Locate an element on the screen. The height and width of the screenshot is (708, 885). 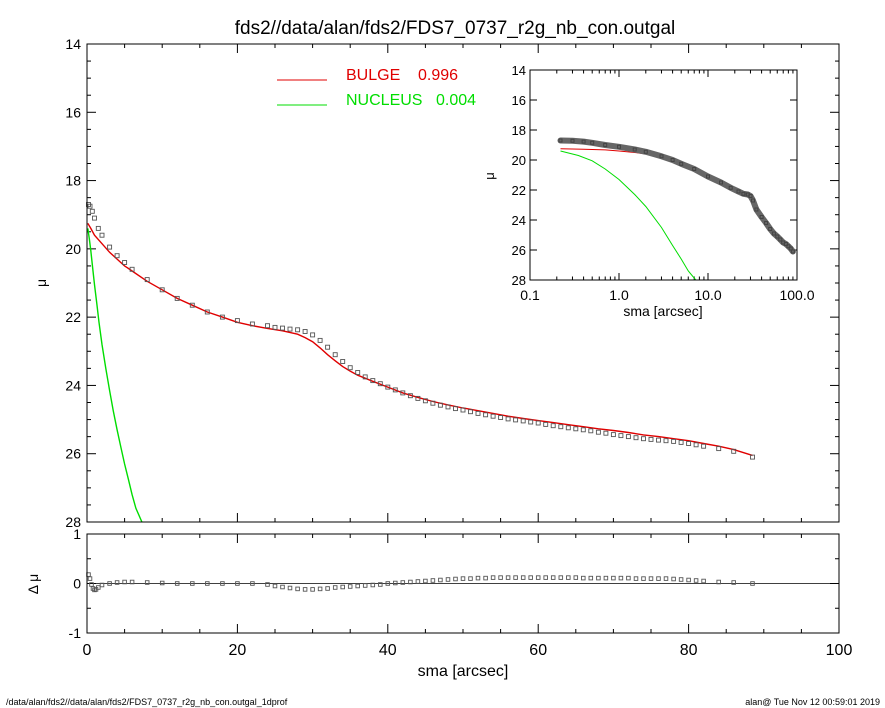
main-y-tick-label-6: 26 is located at coordinates (73, 454).